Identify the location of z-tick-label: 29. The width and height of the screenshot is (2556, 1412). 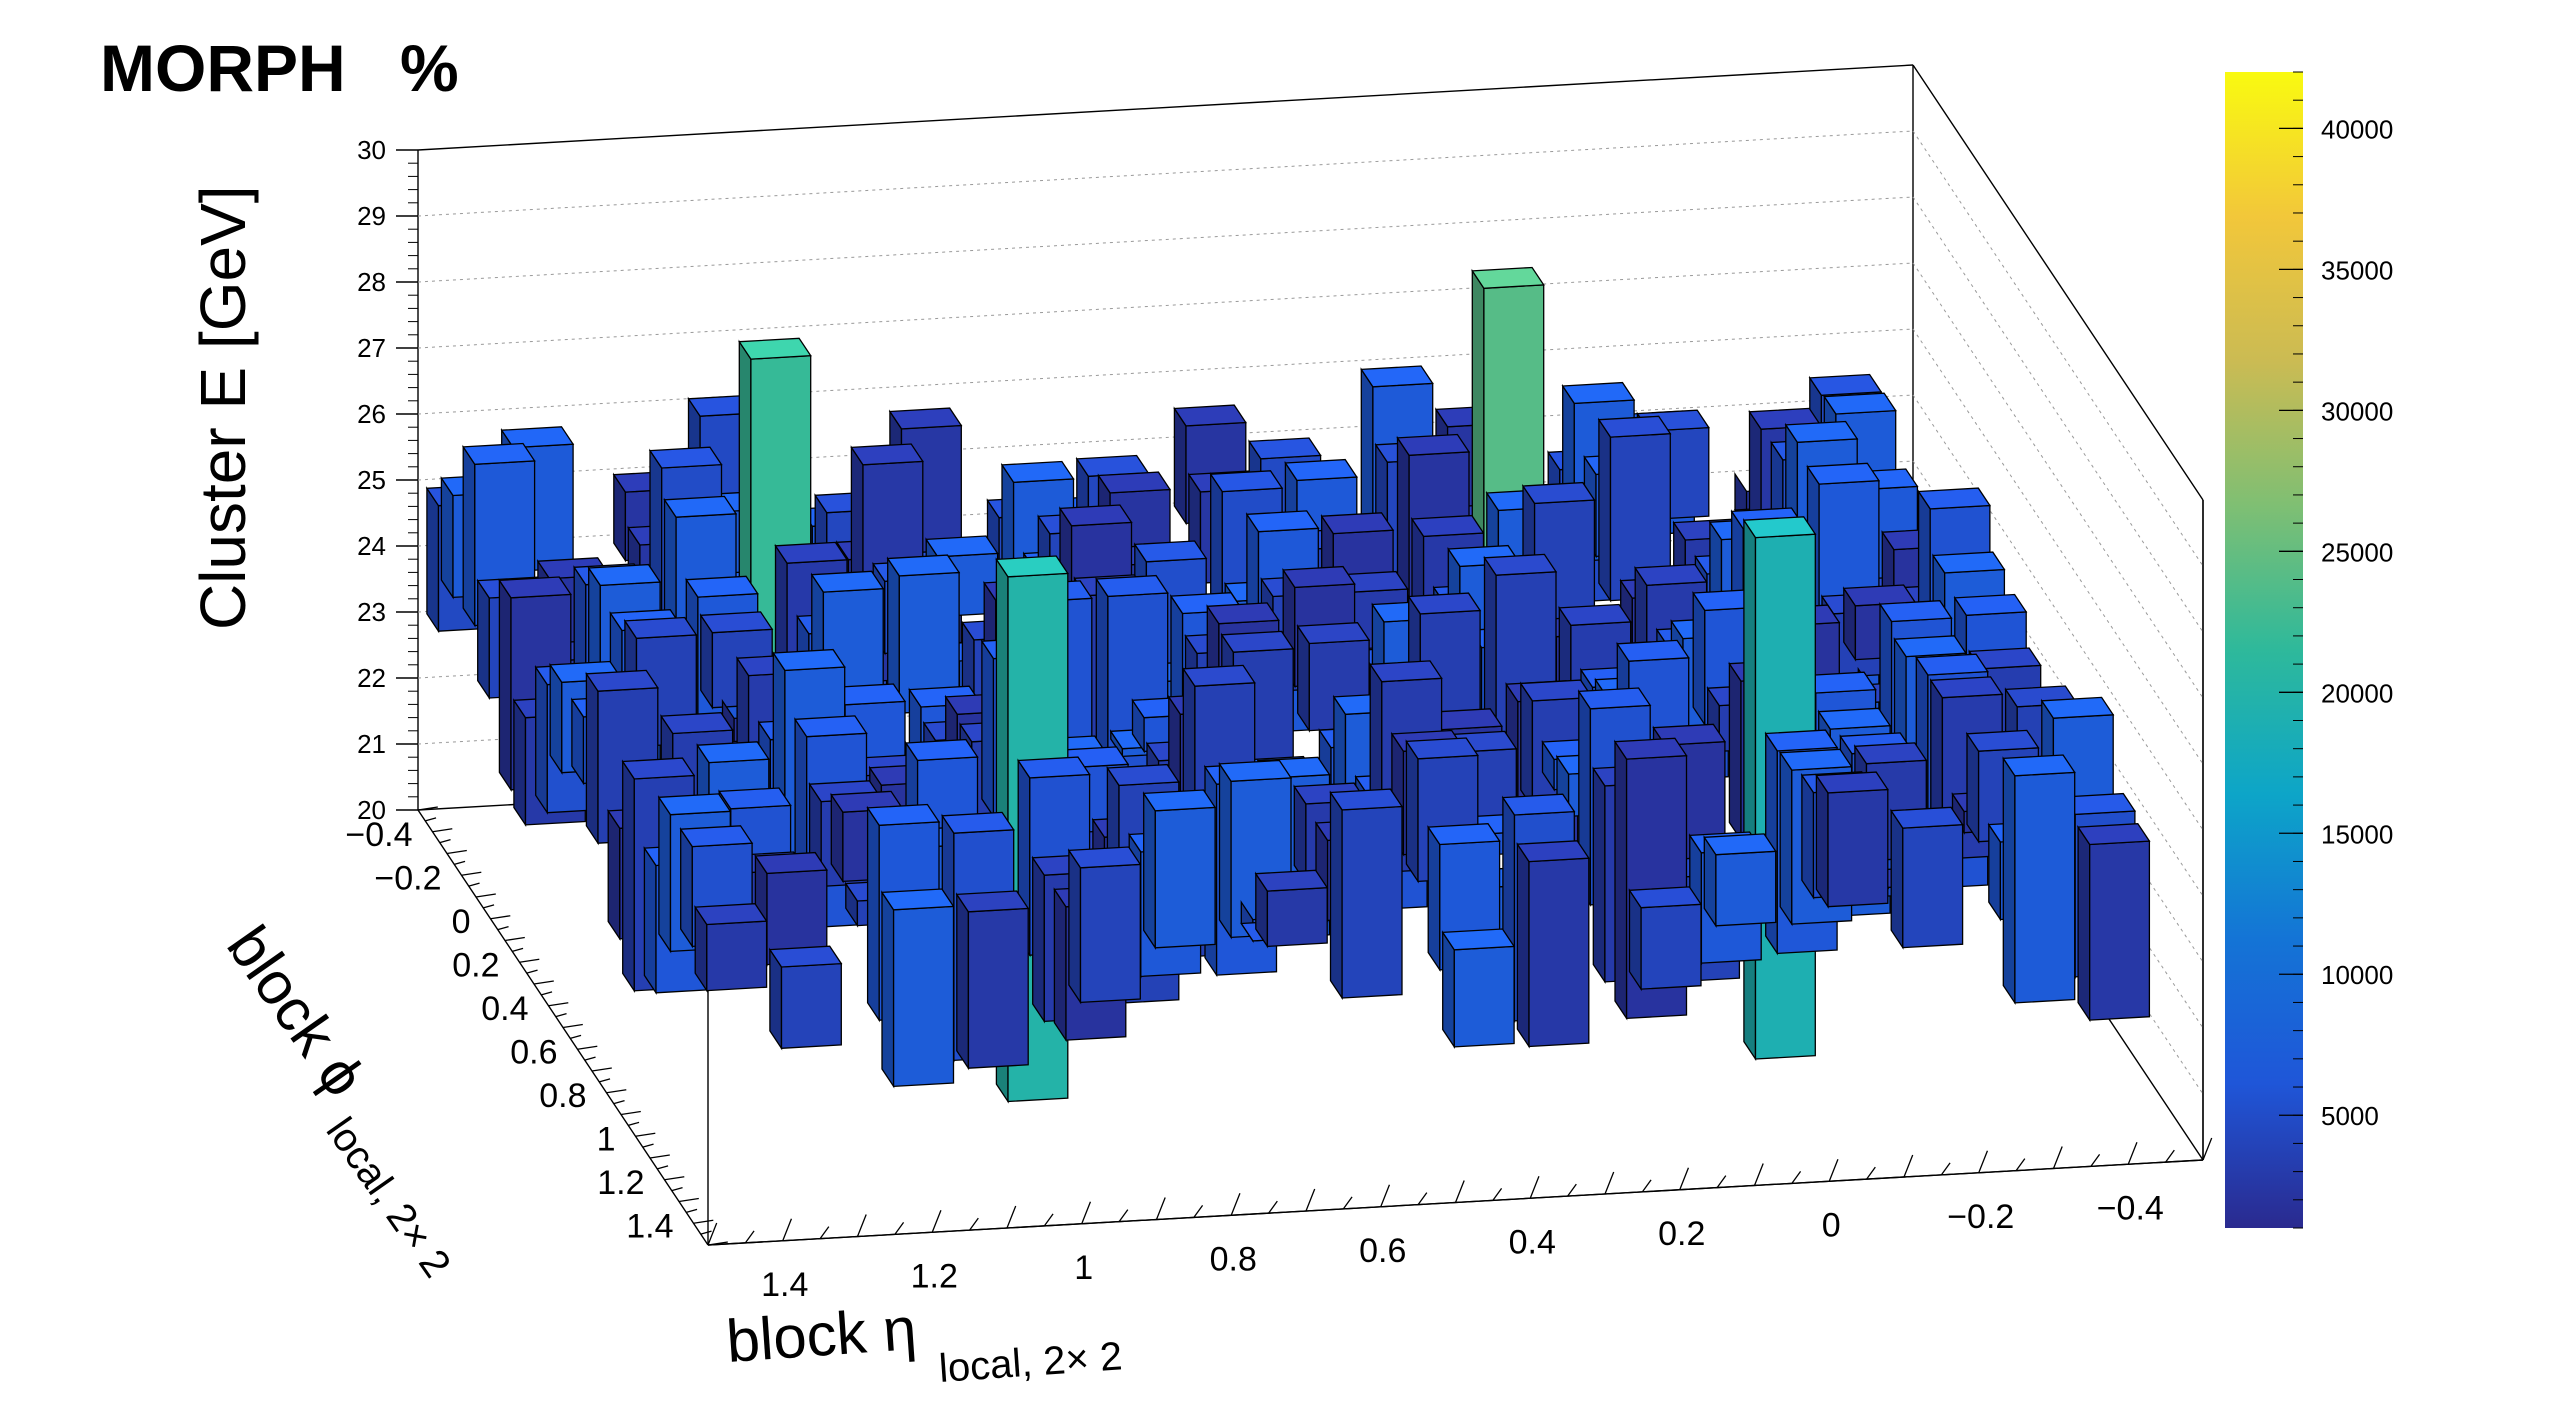
(371, 216).